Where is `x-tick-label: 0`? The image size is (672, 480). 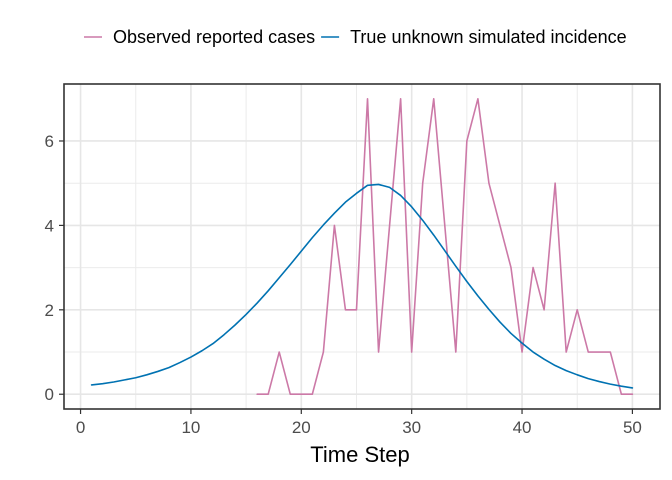 x-tick-label: 0 is located at coordinates (80, 427).